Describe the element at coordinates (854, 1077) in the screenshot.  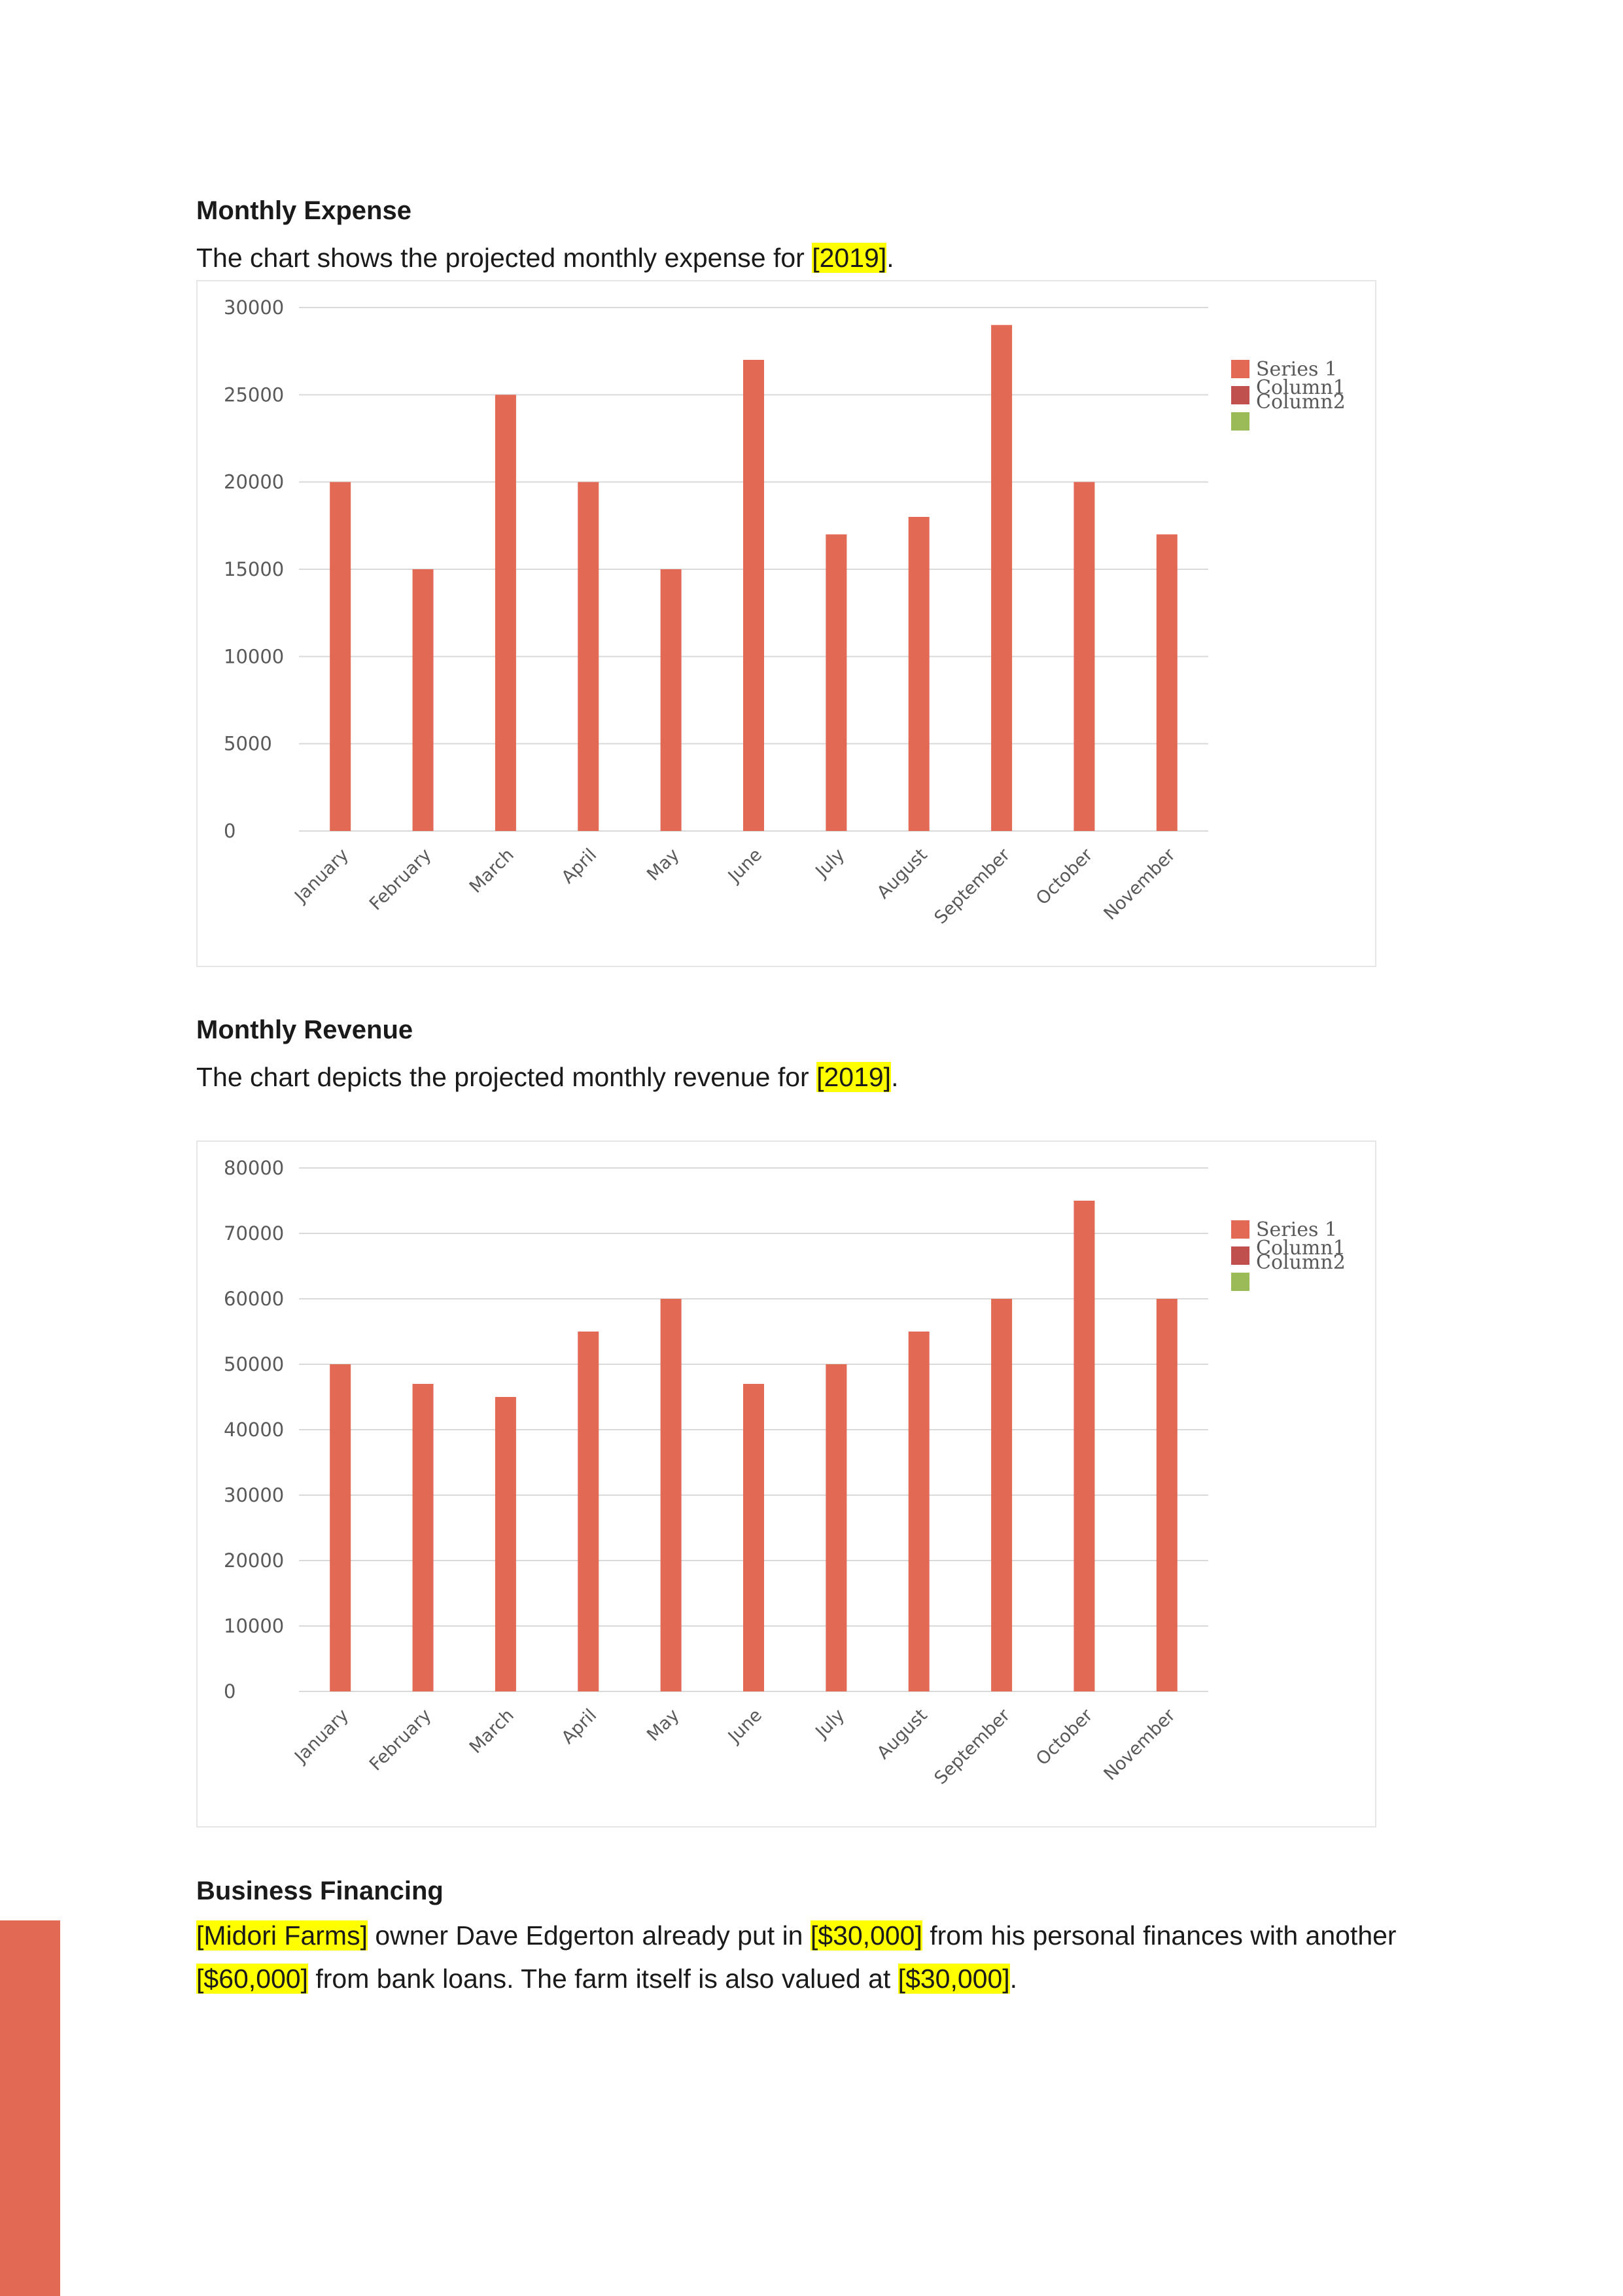
I see `revenue-year-highlight: [2019]` at that location.